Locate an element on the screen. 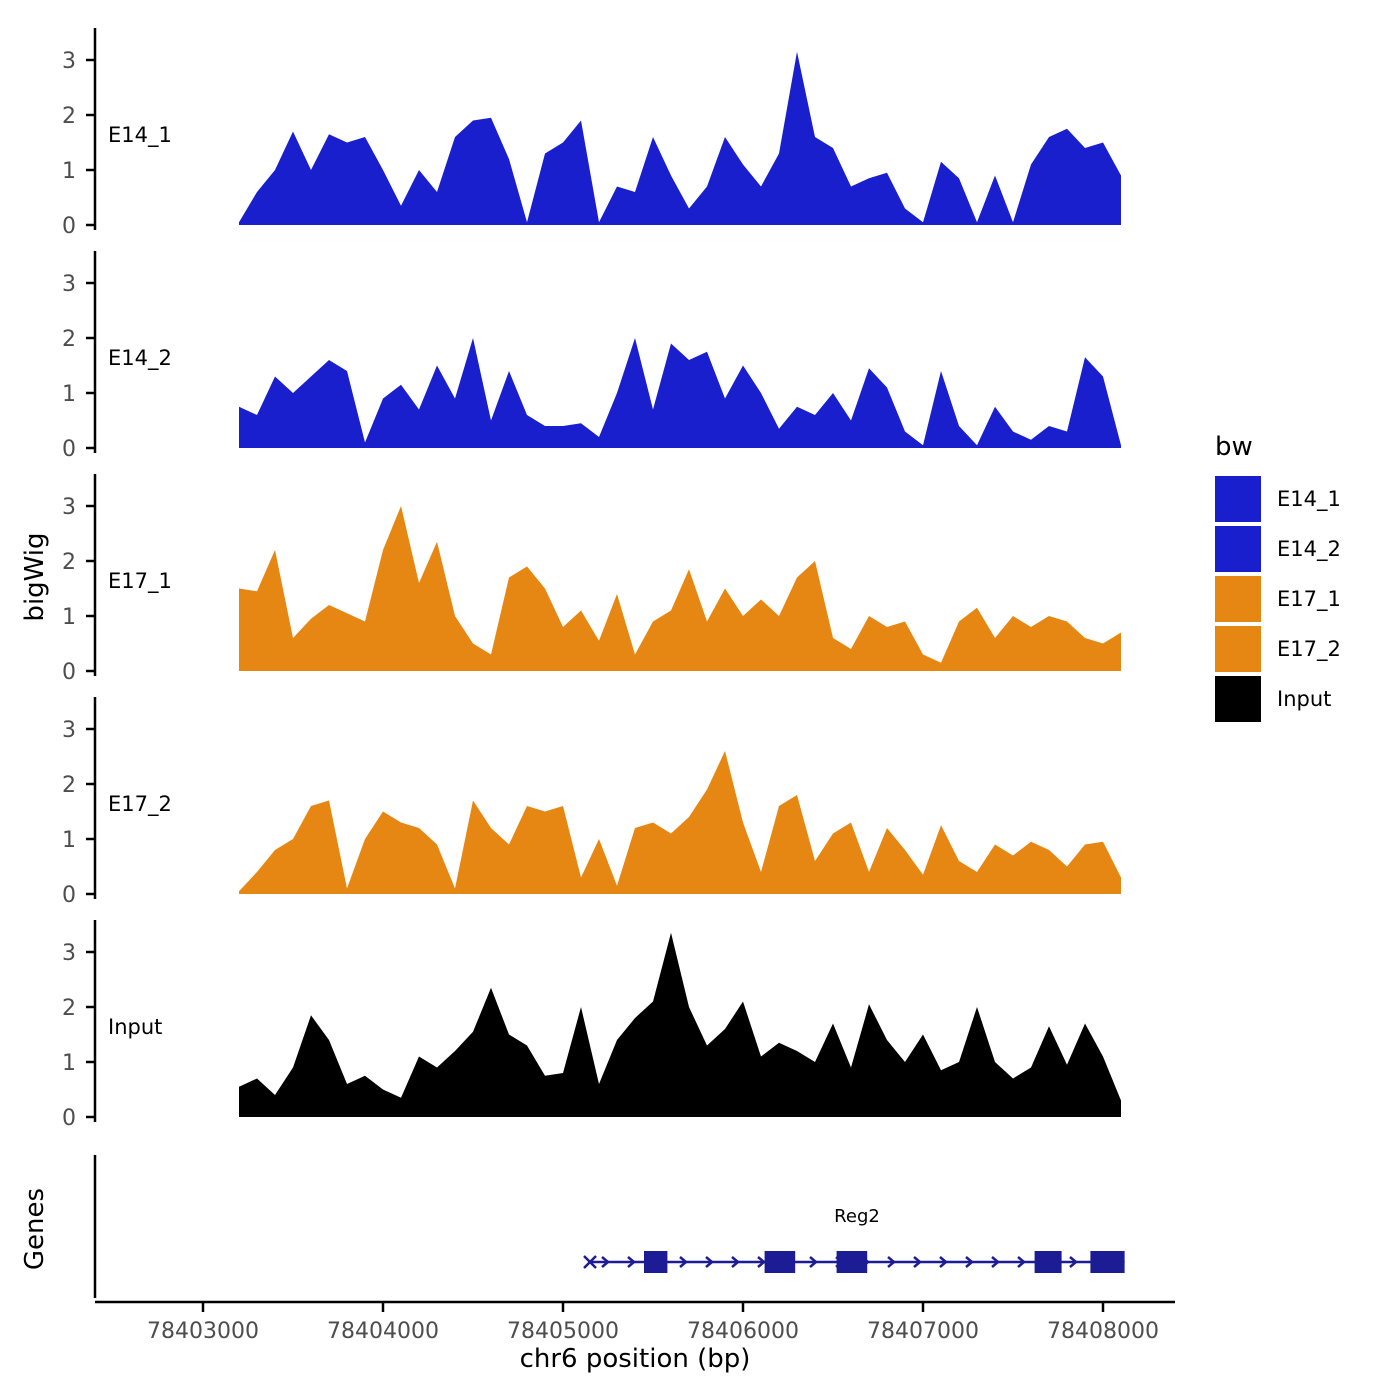 The width and height of the screenshot is (1400, 1400). x-tick-label: 78403000 is located at coordinates (203, 1331).